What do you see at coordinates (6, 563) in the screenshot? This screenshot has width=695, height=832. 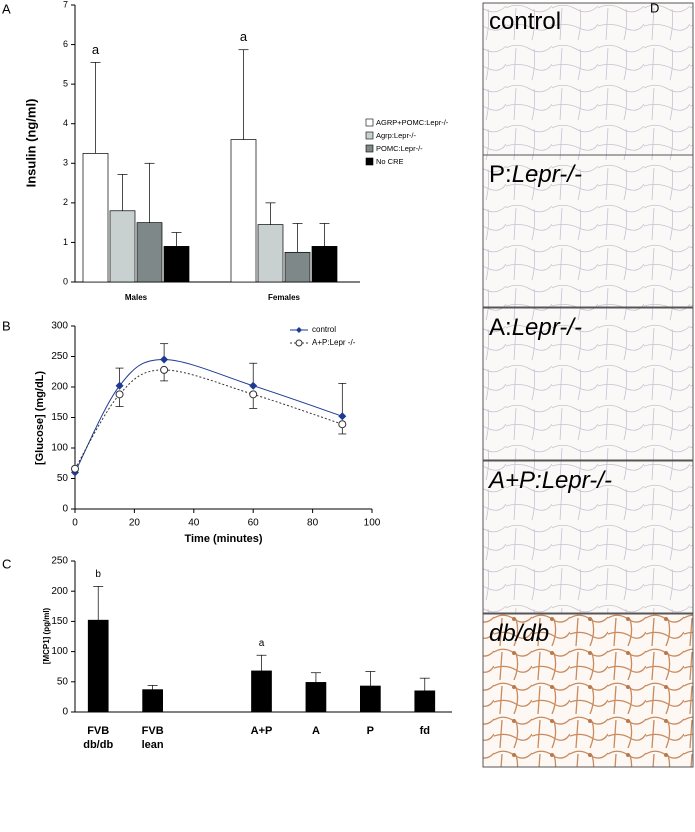 I see `panel-label: C` at bounding box center [6, 563].